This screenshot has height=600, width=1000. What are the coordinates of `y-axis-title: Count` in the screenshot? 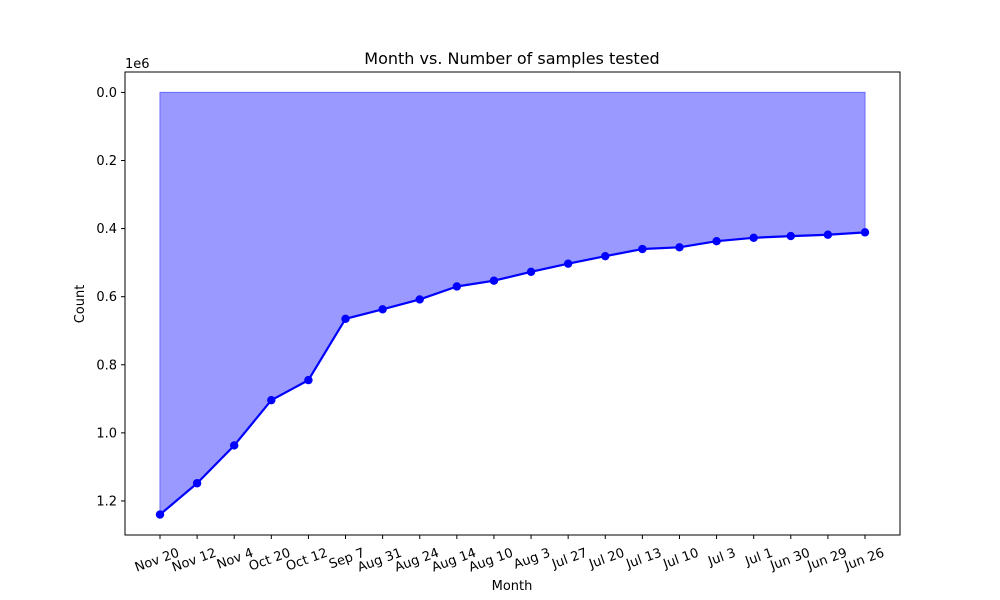 It's located at (80, 304).